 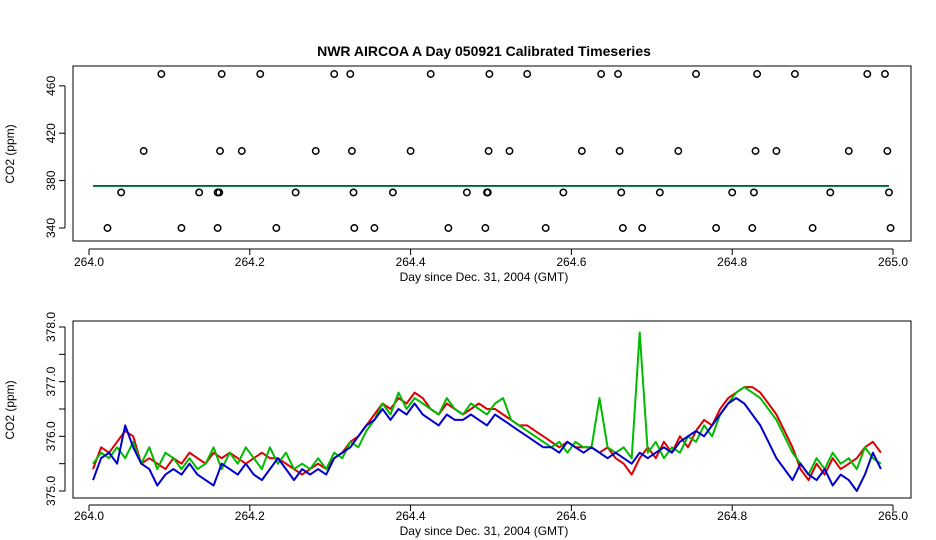 What do you see at coordinates (51, 327) in the screenshot?
I see `bottom-y-tick-label: 378.0` at bounding box center [51, 327].